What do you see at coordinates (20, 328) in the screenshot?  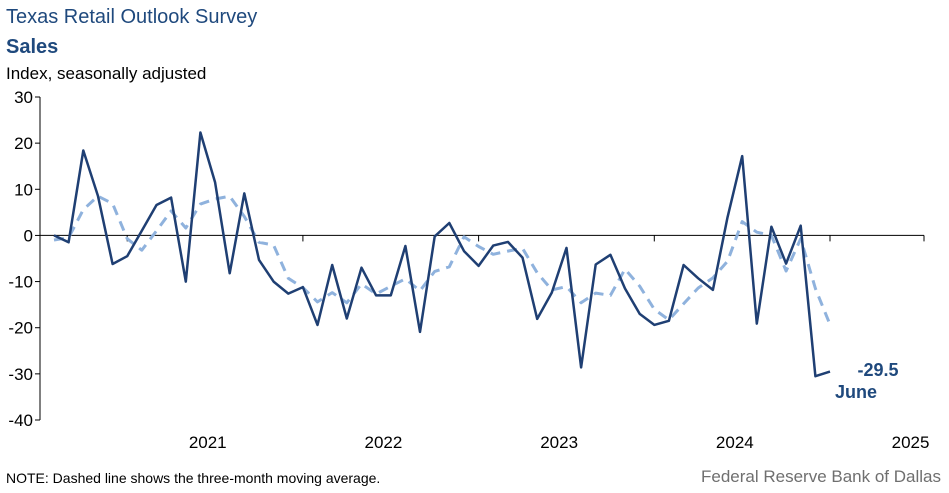 I see `y-tick-label: -20` at bounding box center [20, 328].